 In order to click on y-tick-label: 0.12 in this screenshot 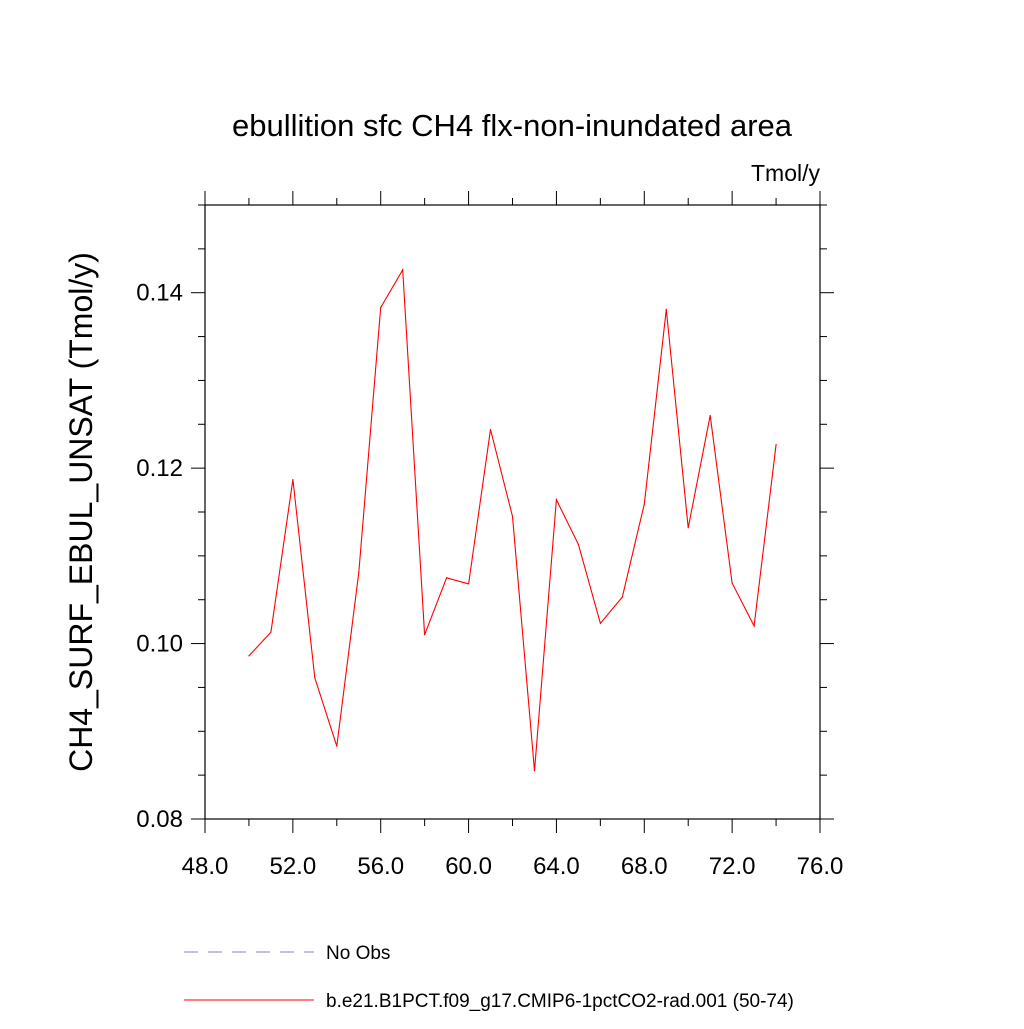, I will do `click(159, 468)`.